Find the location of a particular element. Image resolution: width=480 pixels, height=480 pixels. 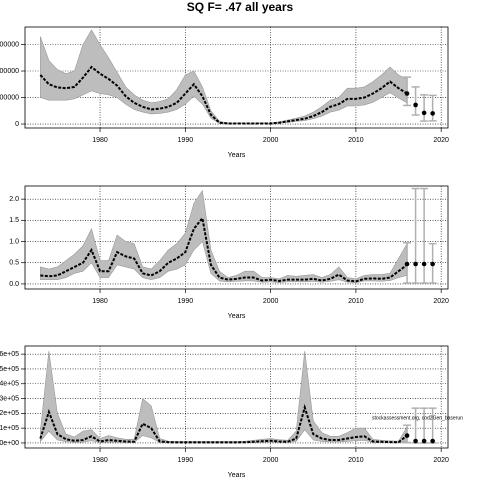

y-tick-label: 1.5 is located at coordinates (14, 220).